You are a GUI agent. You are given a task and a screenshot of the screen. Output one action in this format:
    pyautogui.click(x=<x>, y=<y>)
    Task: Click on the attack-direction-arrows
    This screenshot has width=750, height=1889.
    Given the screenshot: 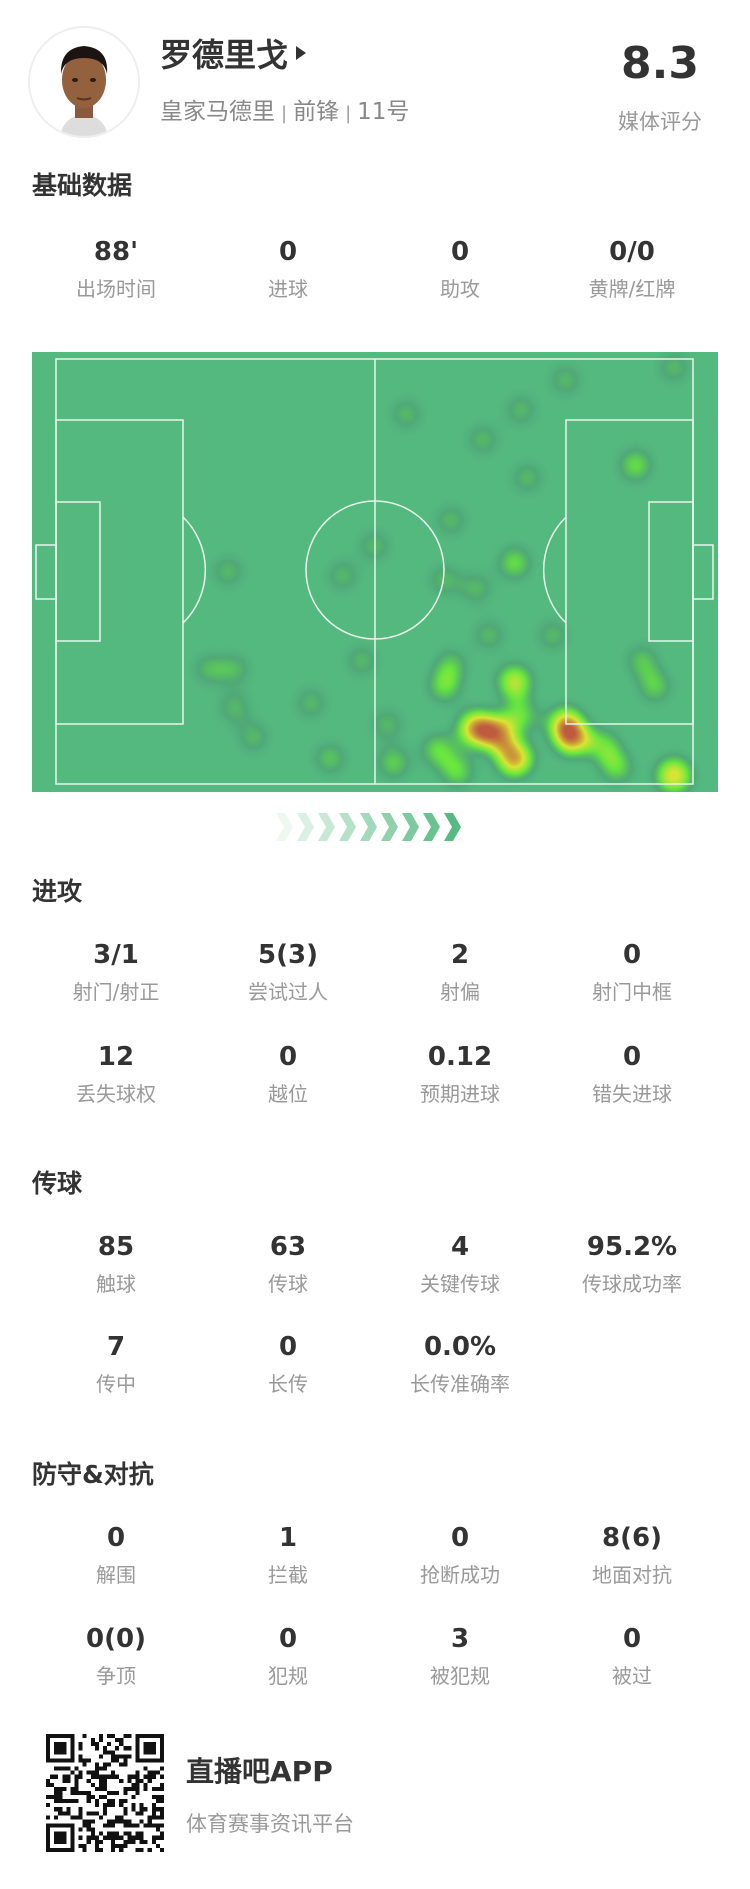 What is the action you would take?
    pyautogui.click(x=368, y=827)
    